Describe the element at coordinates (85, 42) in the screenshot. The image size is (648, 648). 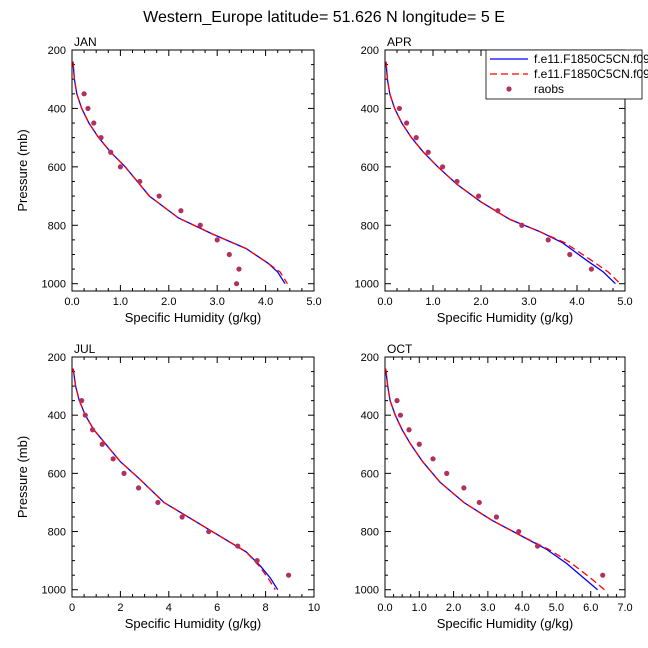
I see `panel-label: JAN` at that location.